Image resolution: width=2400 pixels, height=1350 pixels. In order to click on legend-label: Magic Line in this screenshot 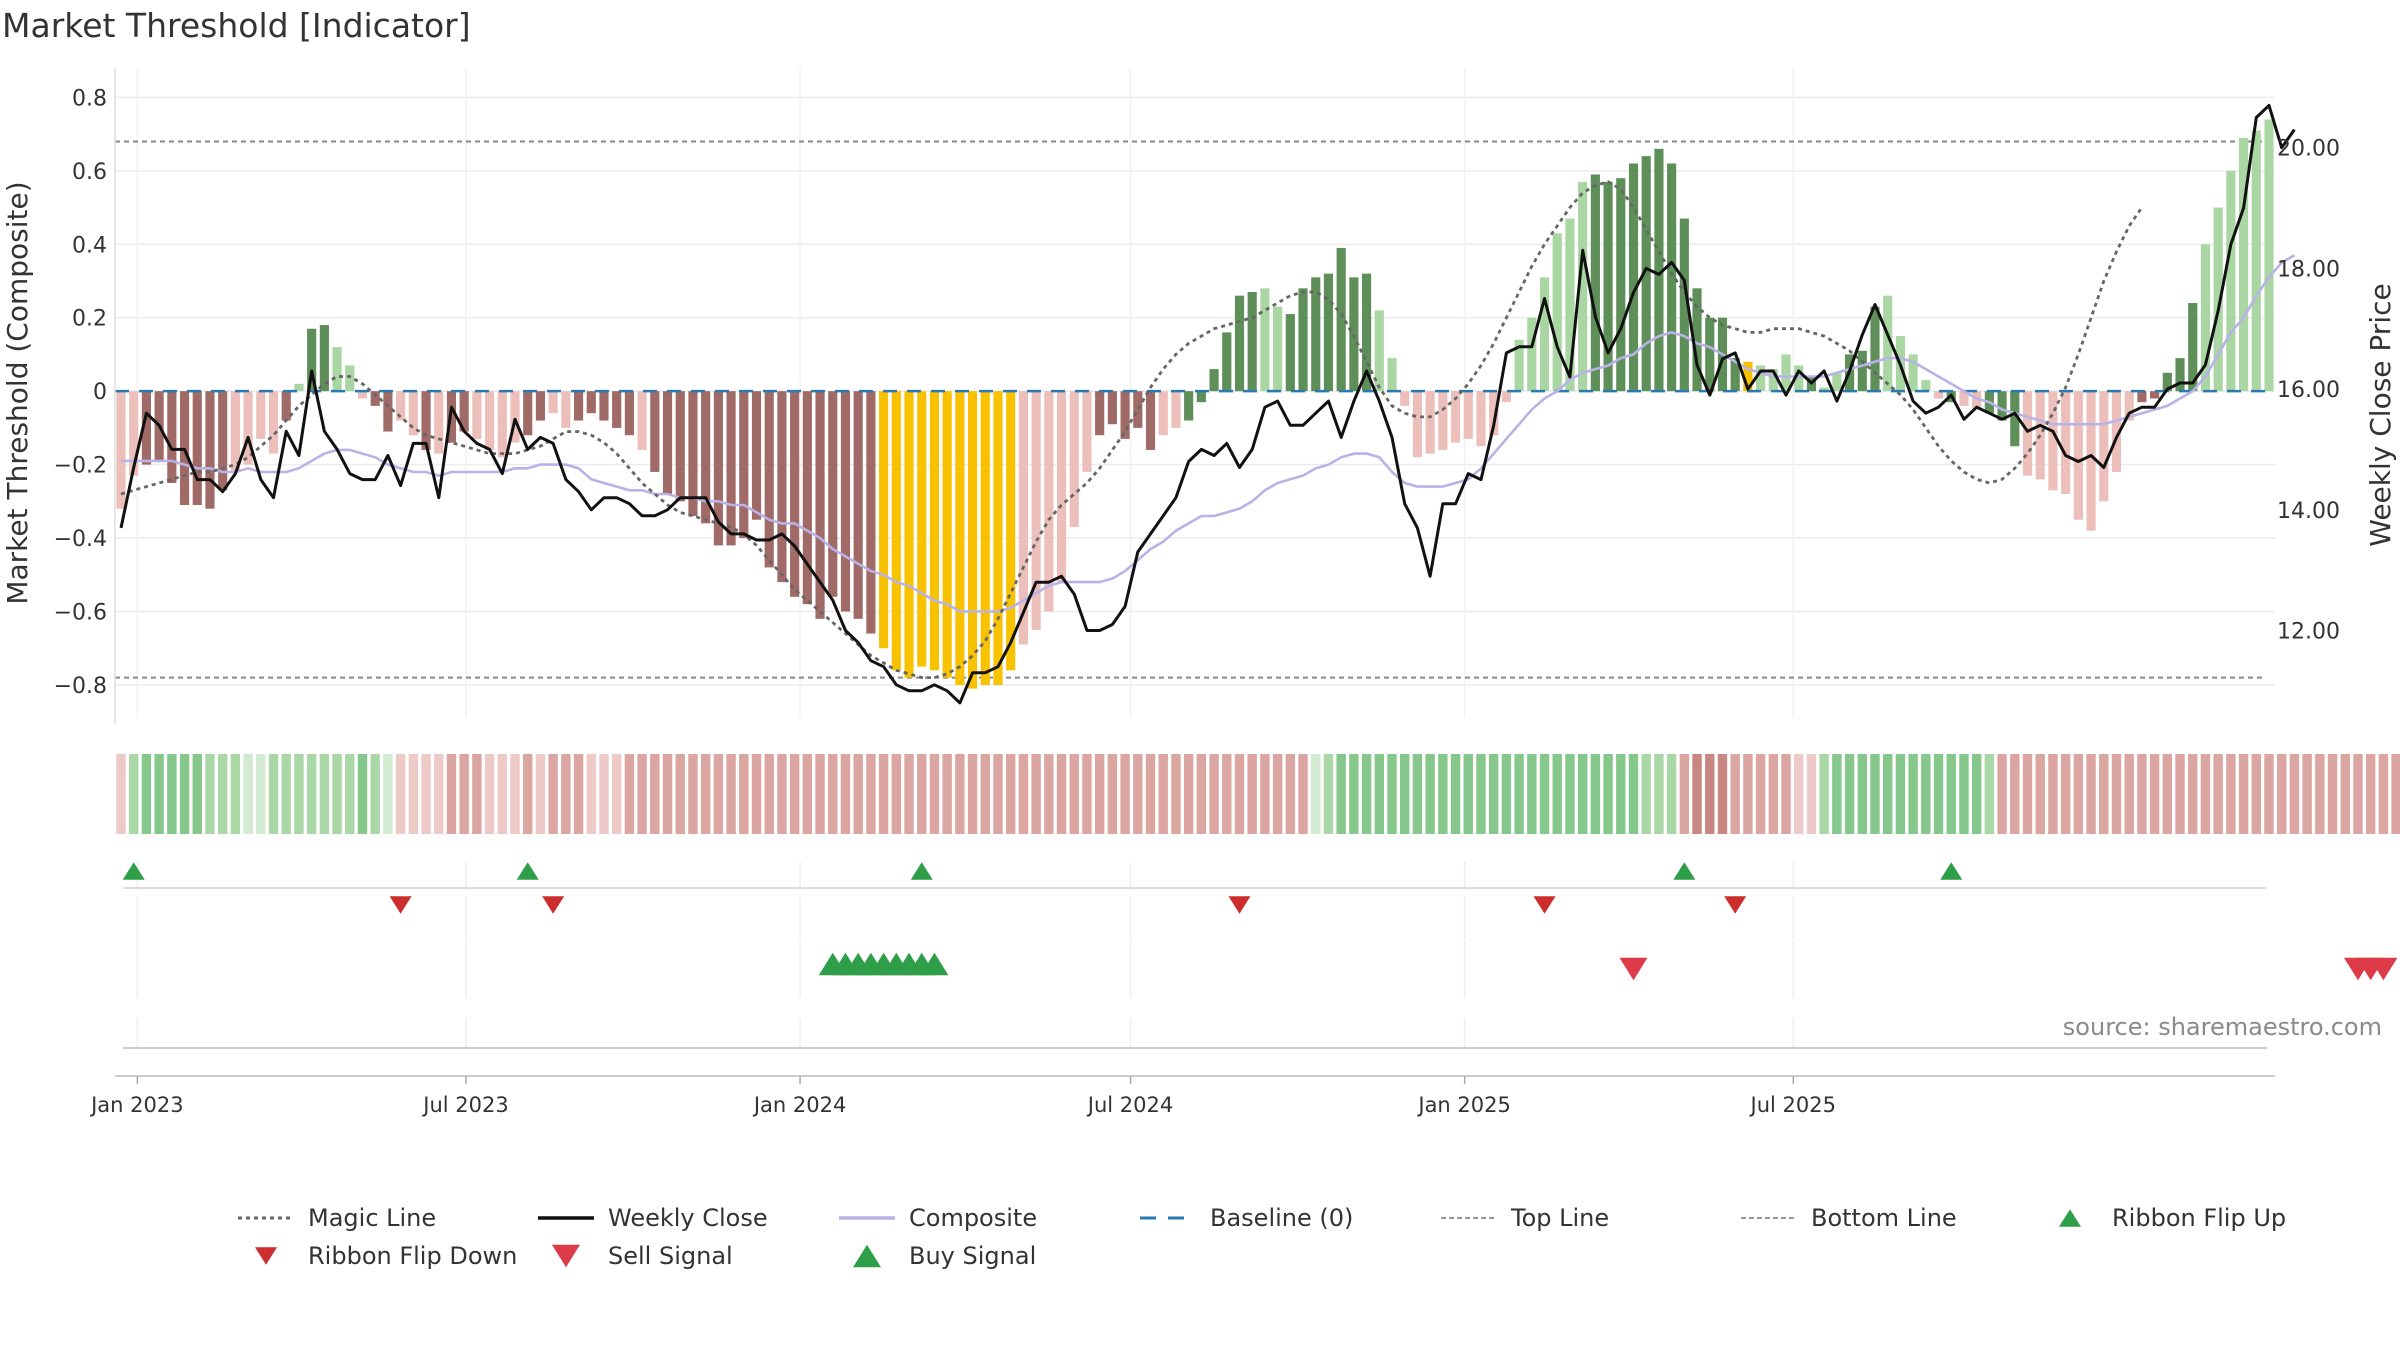, I will do `click(372, 1218)`.